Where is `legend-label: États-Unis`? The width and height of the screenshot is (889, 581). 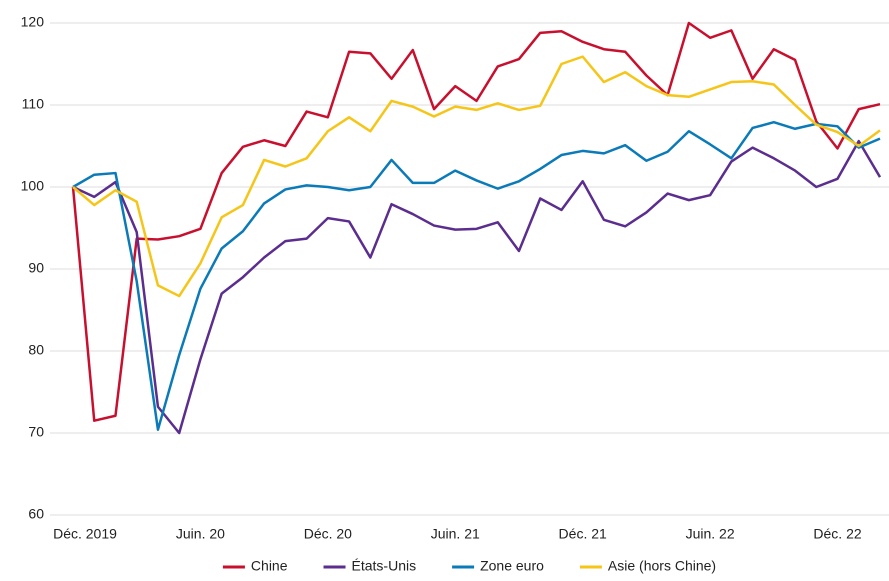
legend-label: États-Unis is located at coordinates (384, 566).